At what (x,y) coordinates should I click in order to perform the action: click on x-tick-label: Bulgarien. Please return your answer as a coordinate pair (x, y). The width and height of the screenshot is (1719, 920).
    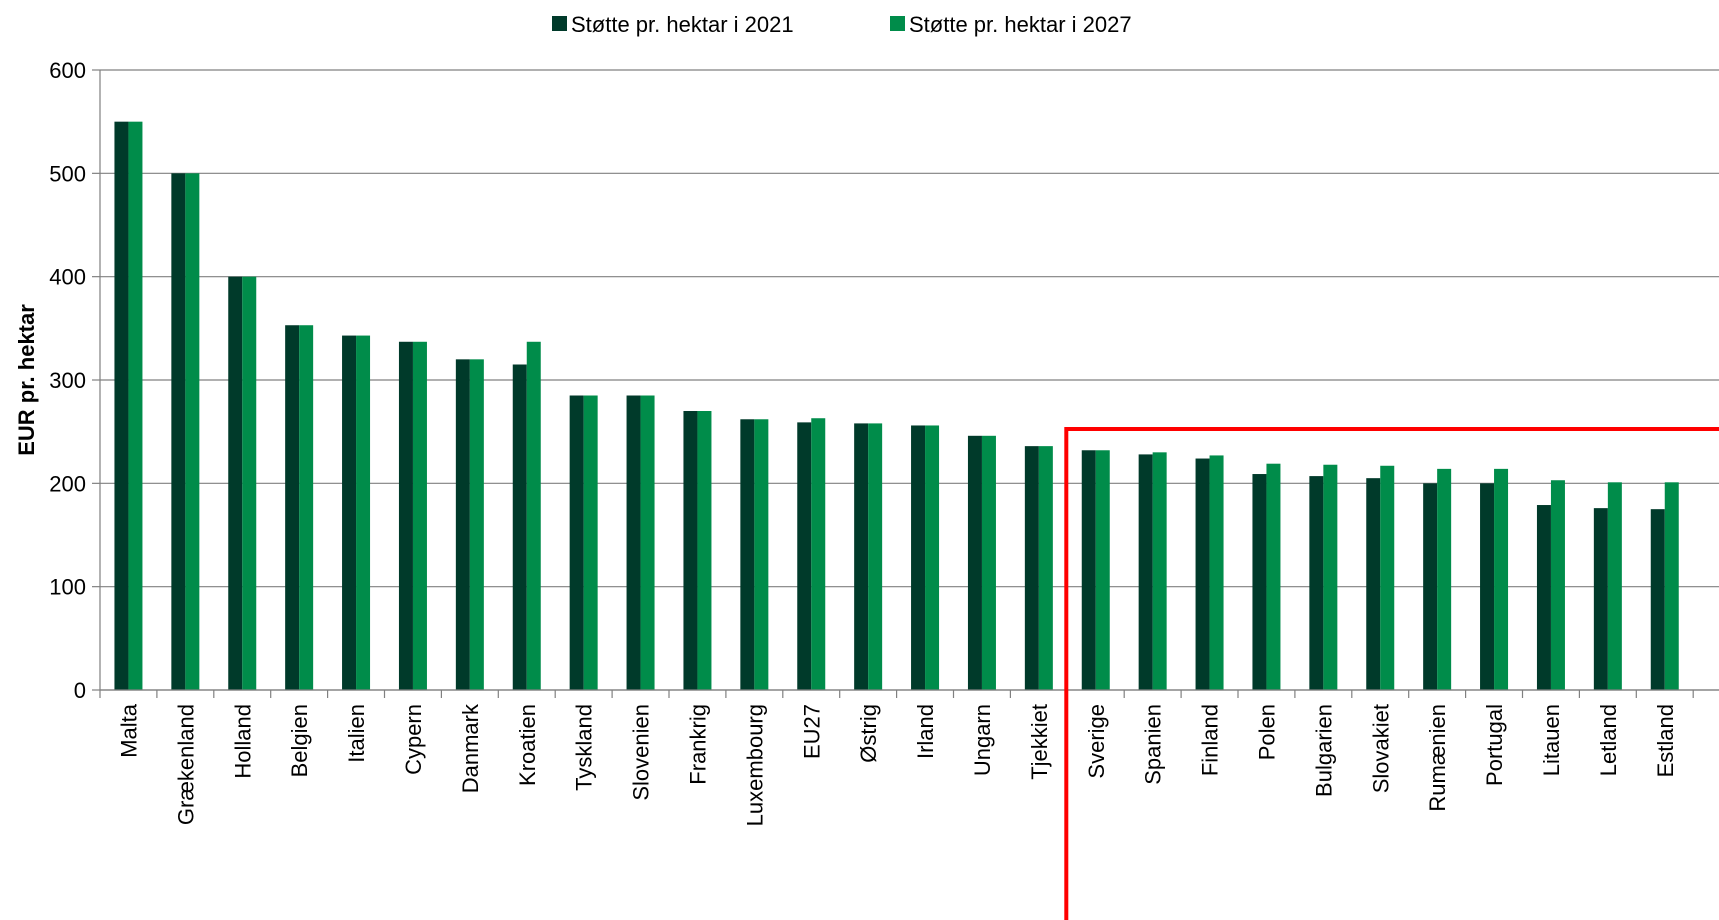
    Looking at the image, I should click on (1323, 750).